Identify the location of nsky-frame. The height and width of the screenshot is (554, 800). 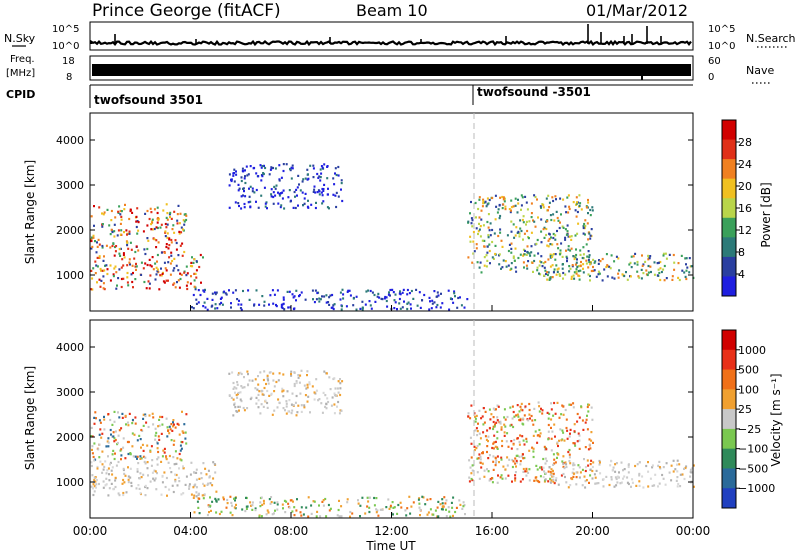
(391, 36).